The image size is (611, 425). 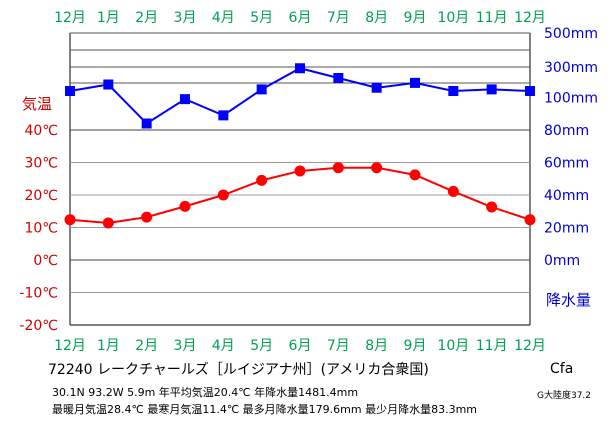 I want to click on continentality-index: G大陸度37.2, so click(x=564, y=394).